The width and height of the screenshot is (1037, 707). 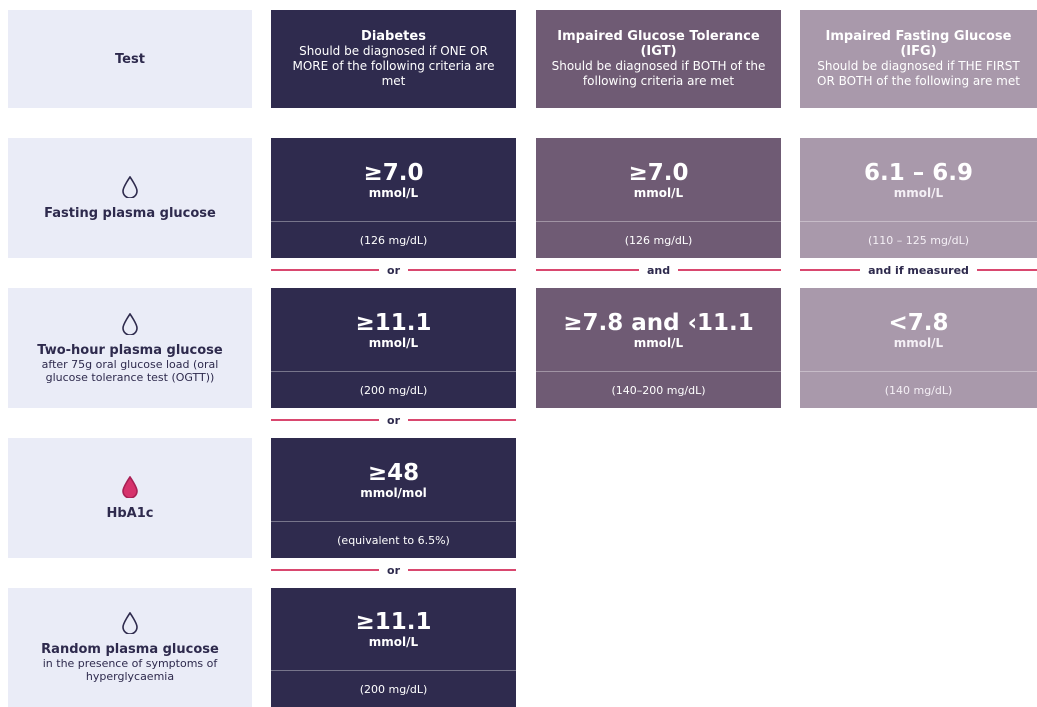 I want to click on test-cell: Fasting plasma glucose, so click(x=130, y=198).